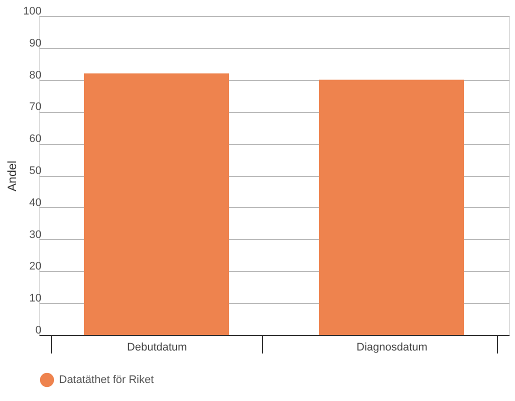 This screenshot has width=515, height=401. Describe the element at coordinates (38, 330) in the screenshot. I see `y-tick-label: 0` at that location.